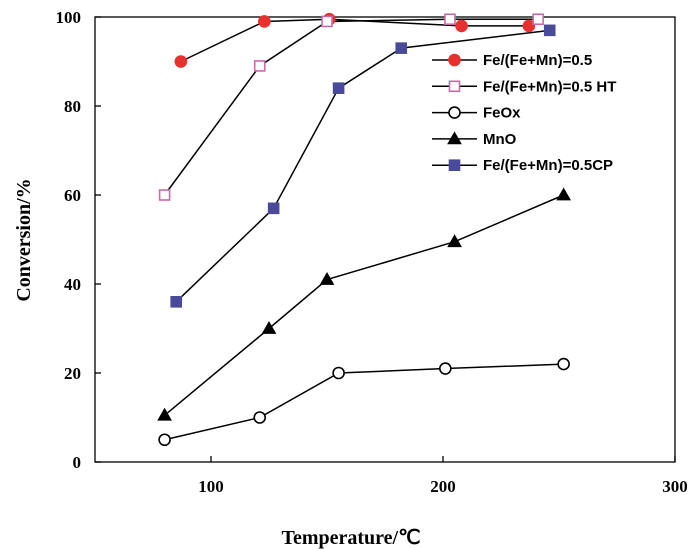 The height and width of the screenshot is (549, 700). What do you see at coordinates (537, 60) in the screenshot?
I see `legend-label: Fe/(Fe+Mn)=0.5` at bounding box center [537, 60].